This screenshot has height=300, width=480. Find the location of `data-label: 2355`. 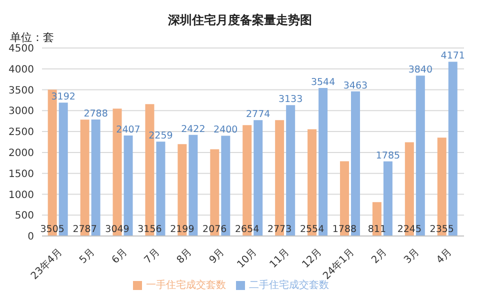

data-label: 2355 is located at coordinates (442, 229).